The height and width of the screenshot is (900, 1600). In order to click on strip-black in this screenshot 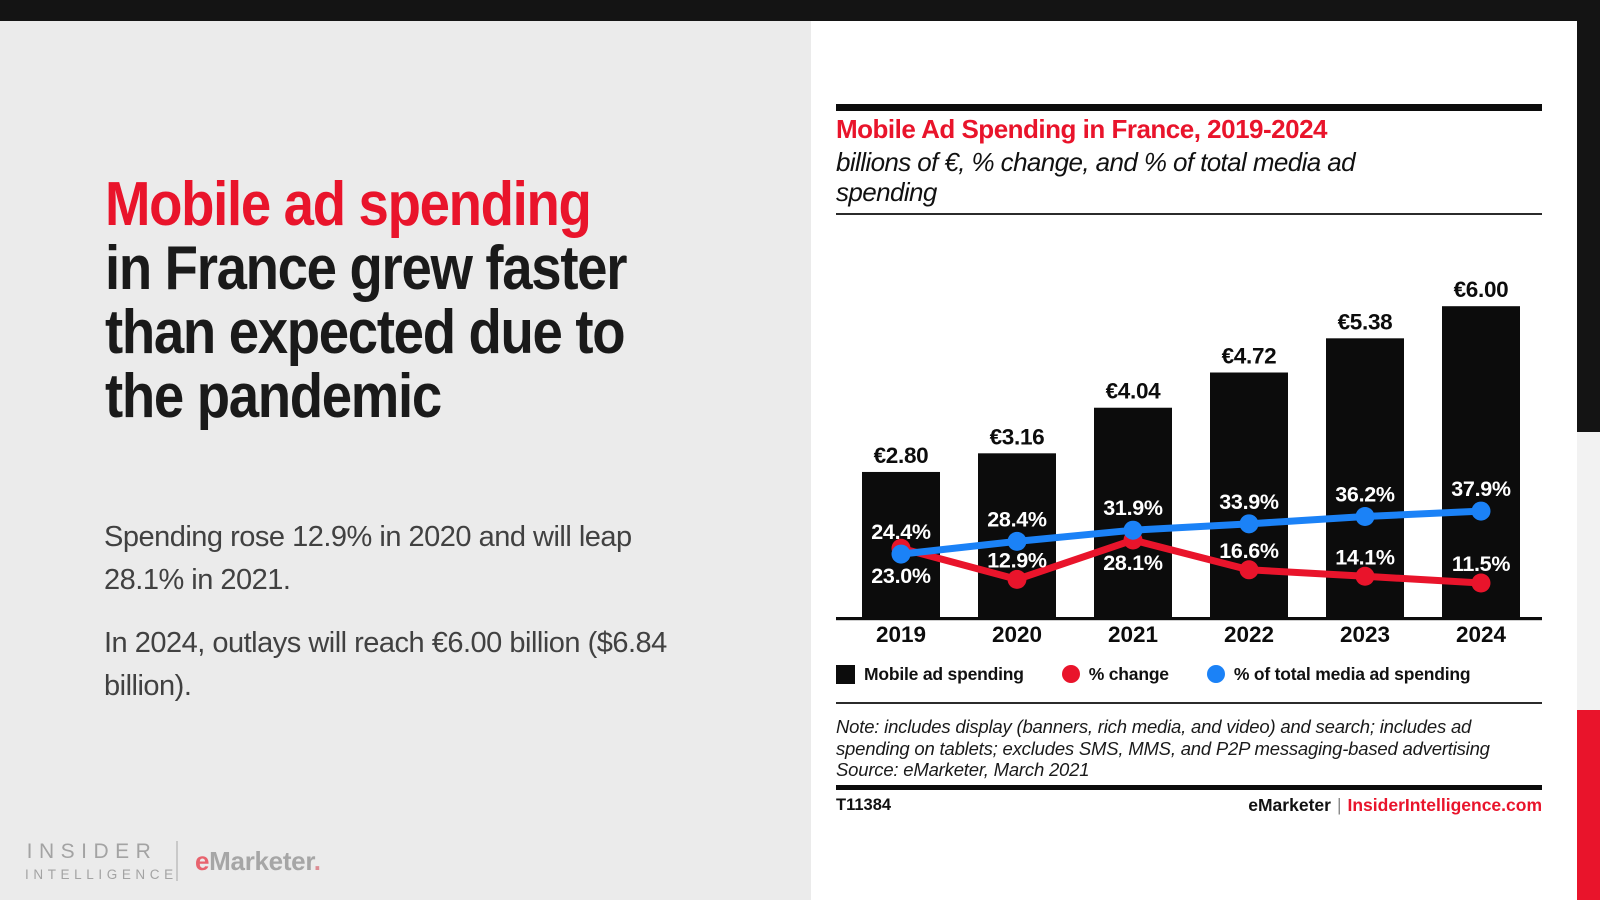, I will do `click(1588, 216)`.